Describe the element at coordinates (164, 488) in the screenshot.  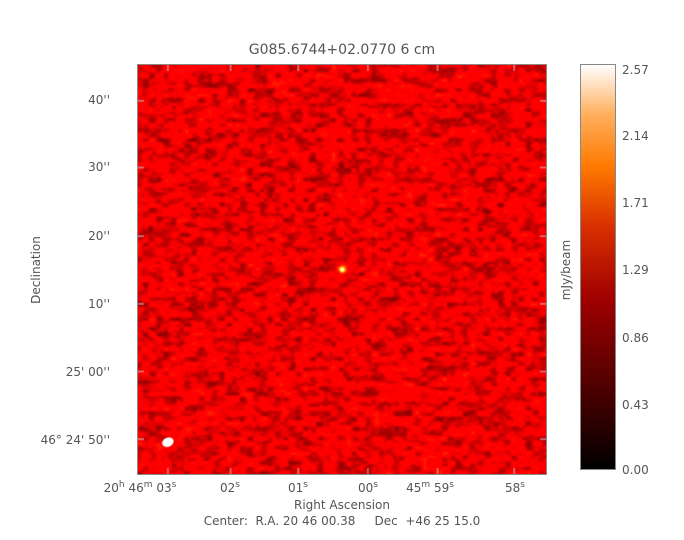
I see `ra-sec: 03` at that location.